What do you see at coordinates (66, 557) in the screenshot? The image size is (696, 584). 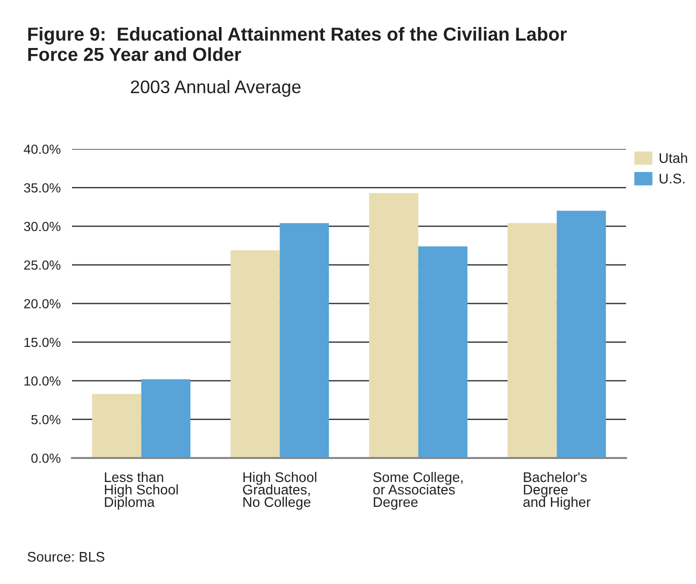 I see `source-note: Source: BLS` at bounding box center [66, 557].